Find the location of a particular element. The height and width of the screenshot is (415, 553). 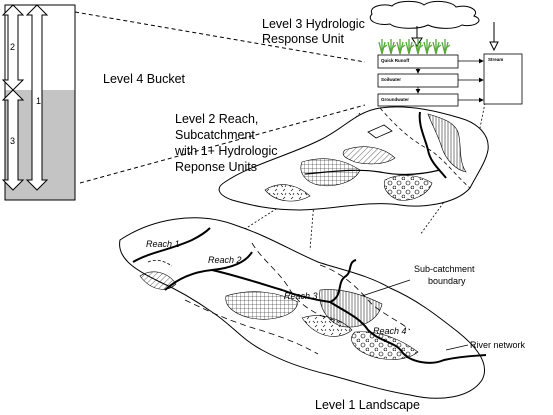

bucket-arrow-label-3: 3 is located at coordinates (13, 141).